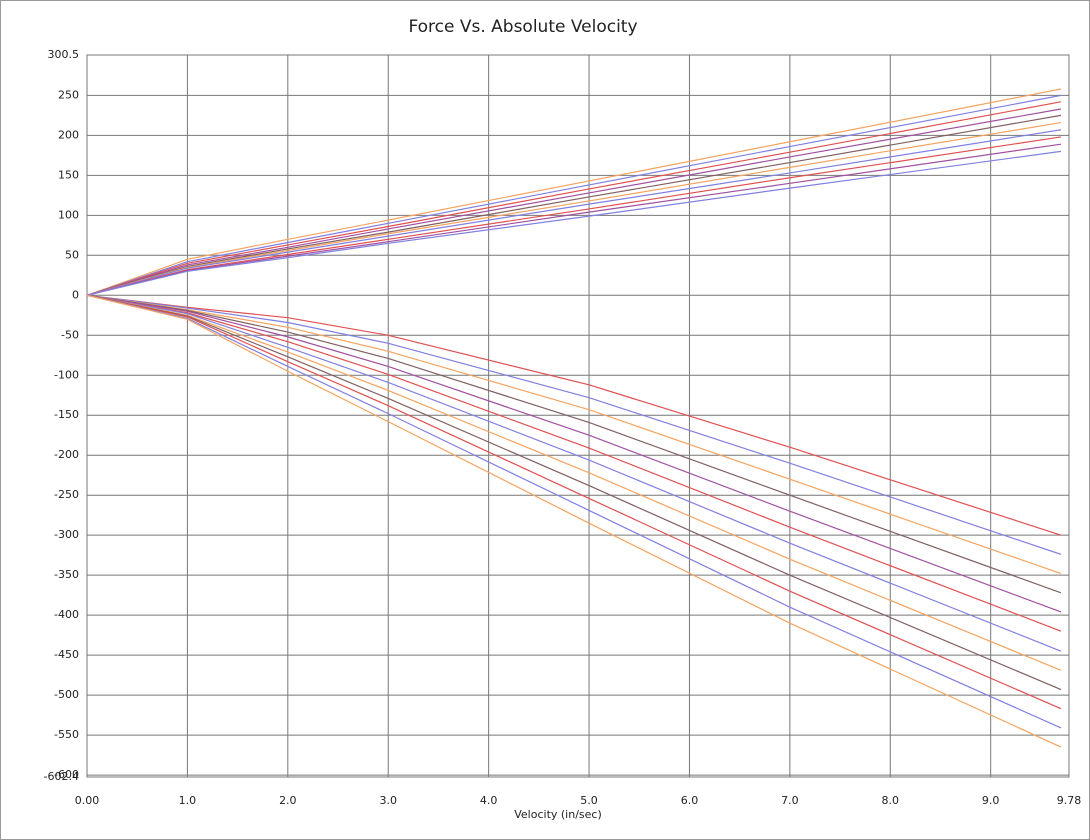 This screenshot has height=840, width=1090. What do you see at coordinates (68, 134) in the screenshot?
I see `y-tick-label: 200` at bounding box center [68, 134].